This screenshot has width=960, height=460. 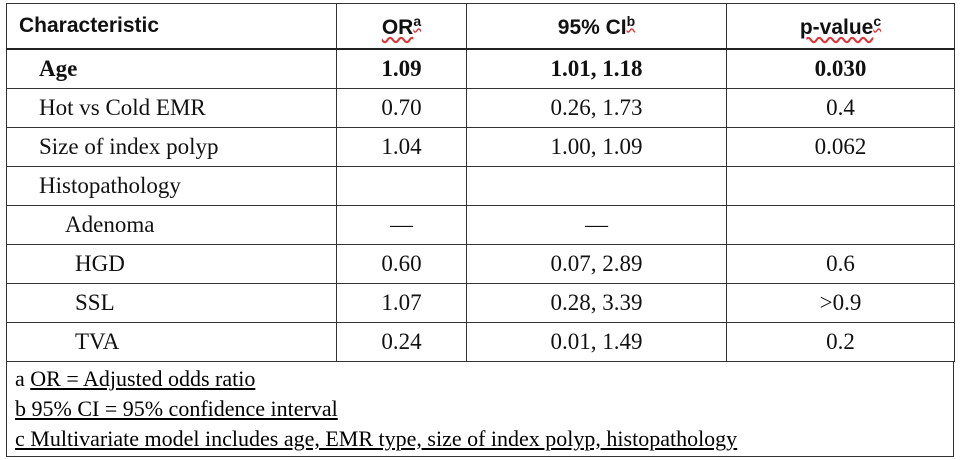 I want to click on cell-ci: 1.01, 1.18, so click(x=596, y=68).